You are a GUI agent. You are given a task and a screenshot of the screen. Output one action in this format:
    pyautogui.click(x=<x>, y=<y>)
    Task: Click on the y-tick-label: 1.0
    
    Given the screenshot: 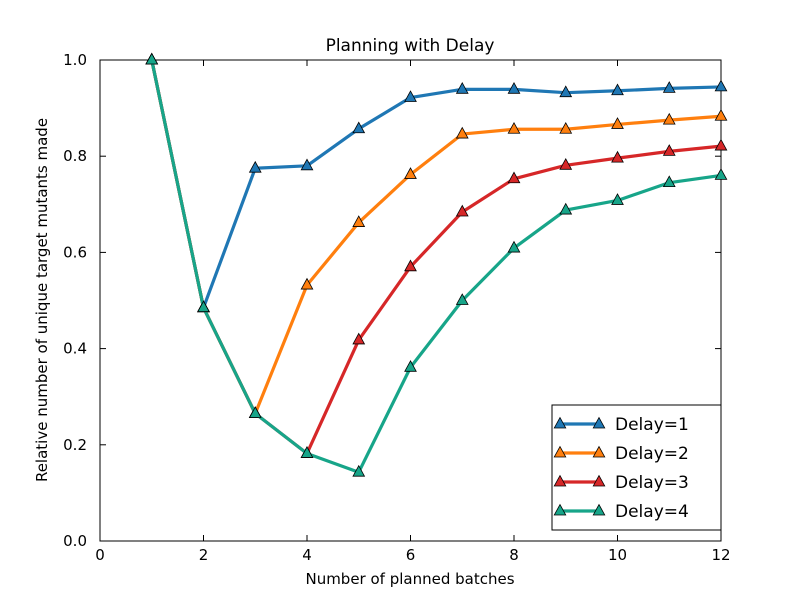 What is the action you would take?
    pyautogui.click(x=75, y=60)
    